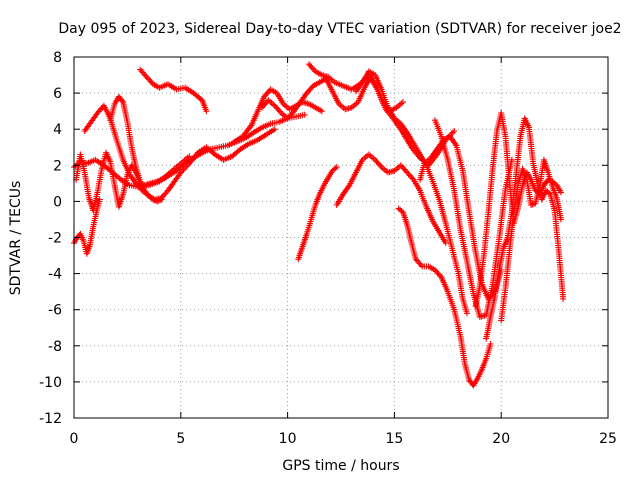 This screenshot has width=640, height=480. Describe the element at coordinates (16, 238) in the screenshot. I see `y-axis-label: SDTVAR / TECUs` at that location.